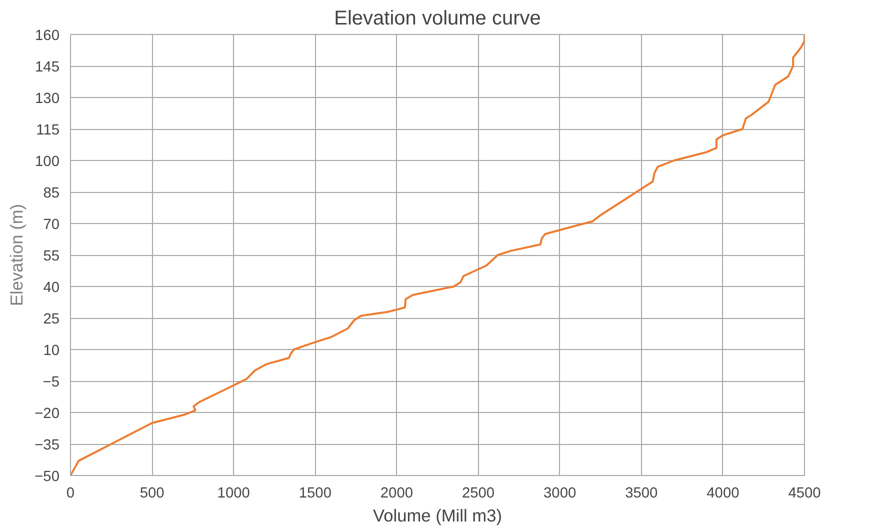  I want to click on y-tick-label: −20, so click(47, 414).